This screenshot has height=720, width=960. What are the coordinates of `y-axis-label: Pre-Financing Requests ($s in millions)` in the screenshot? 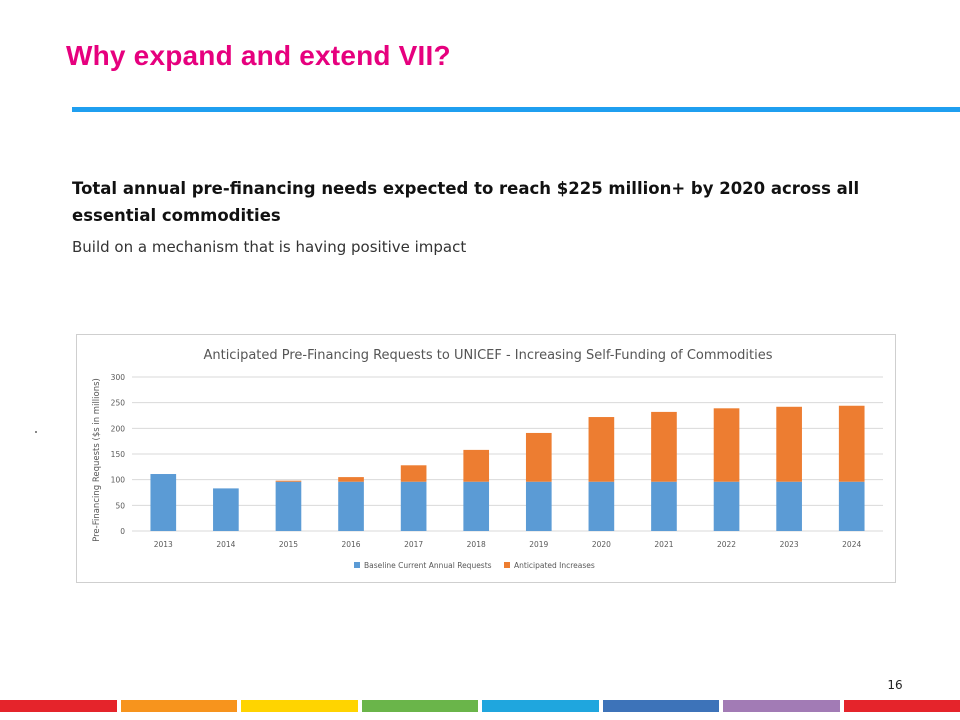 It's located at (97, 460).